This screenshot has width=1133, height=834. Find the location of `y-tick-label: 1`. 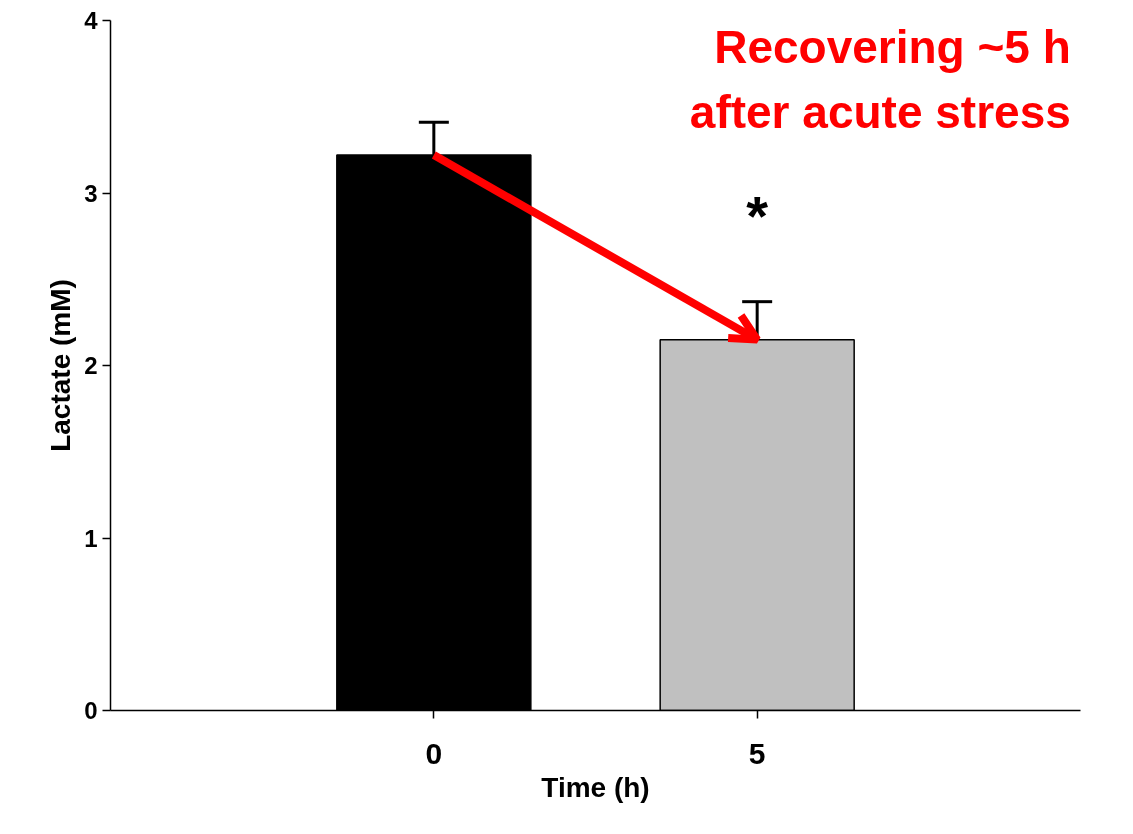

y-tick-label: 1 is located at coordinates (91, 538).